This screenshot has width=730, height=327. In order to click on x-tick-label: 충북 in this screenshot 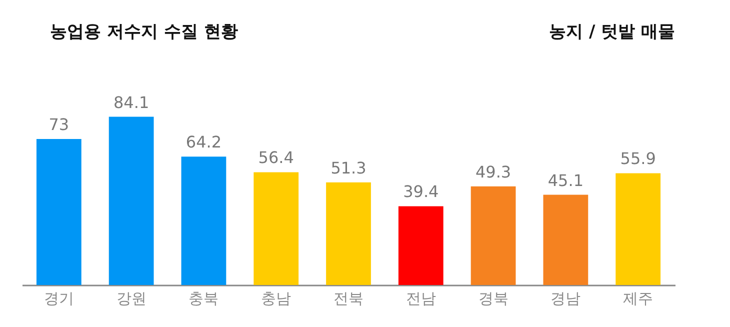, I will do `click(203, 299)`.